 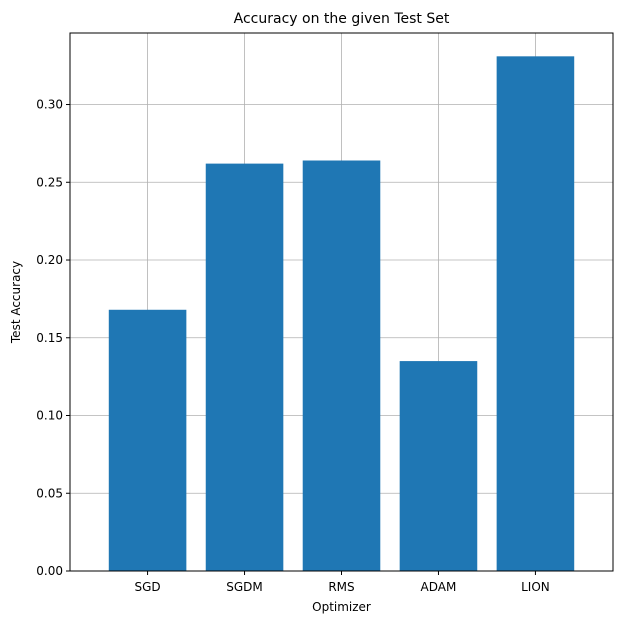 I want to click on y-tick-label: 0.20, so click(x=49, y=260).